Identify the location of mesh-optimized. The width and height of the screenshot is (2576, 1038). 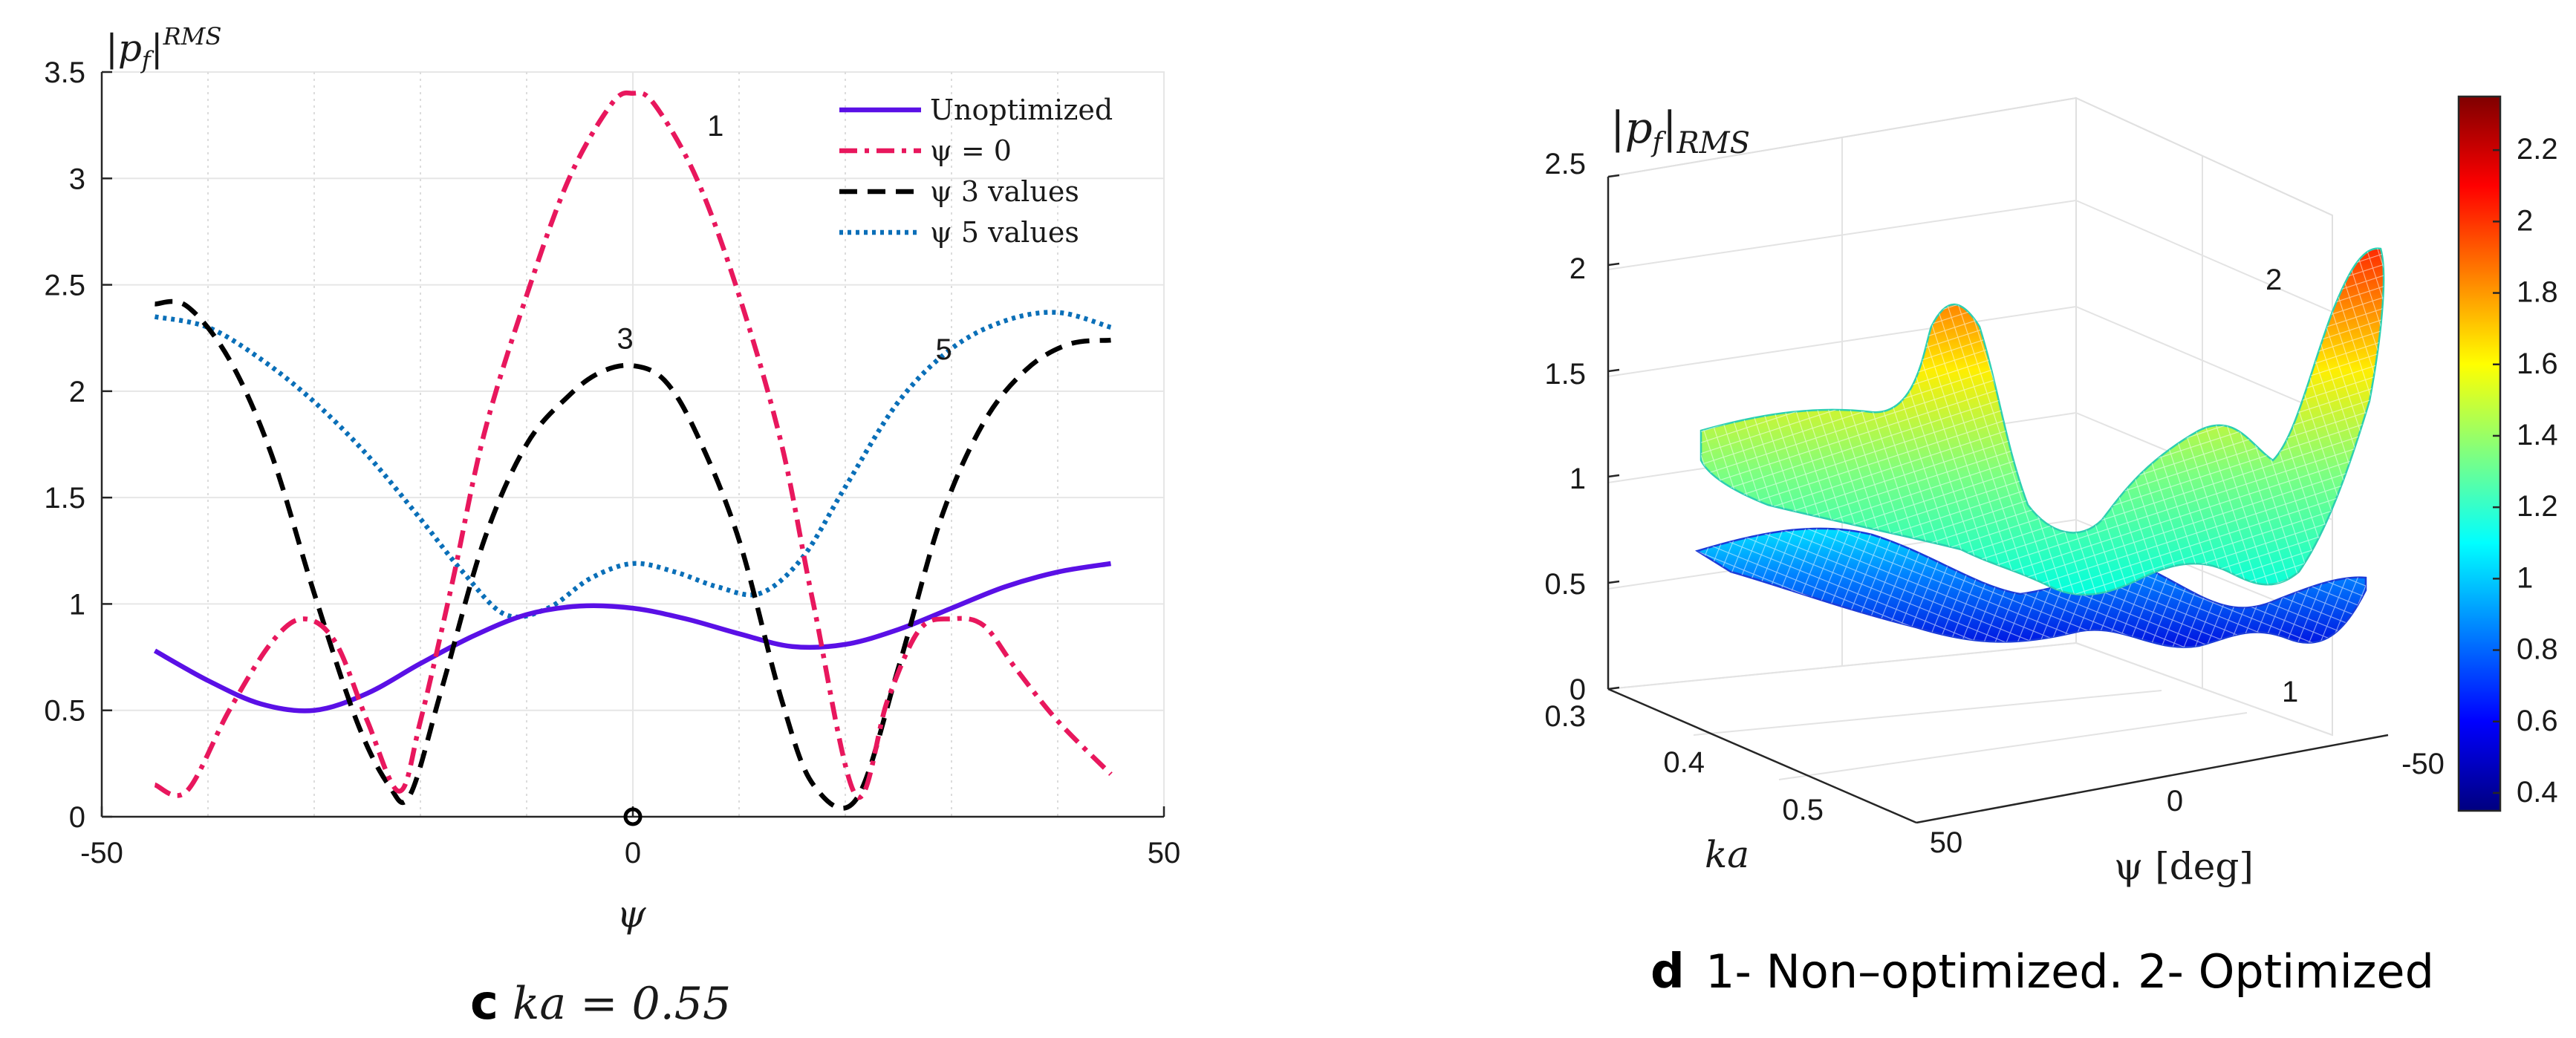
(2042, 421).